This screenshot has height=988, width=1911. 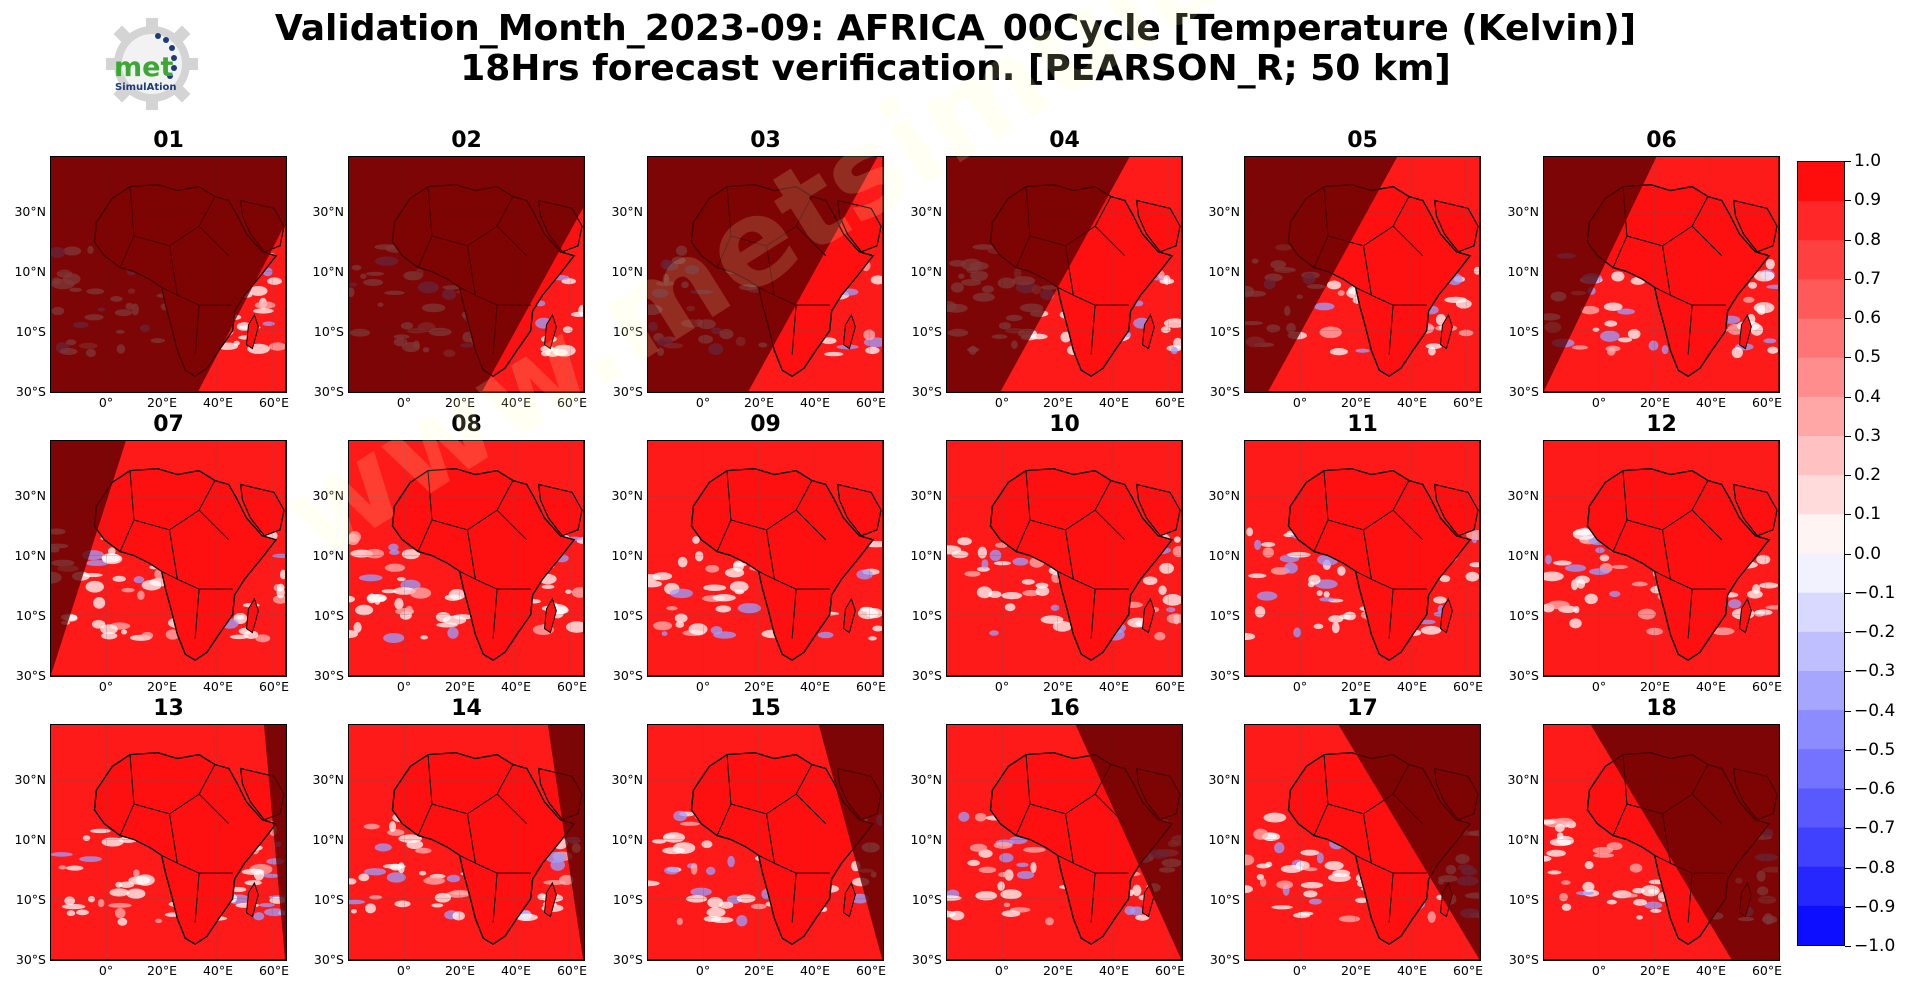 I want to click on panel-title: 17, so click(x=1362, y=708).